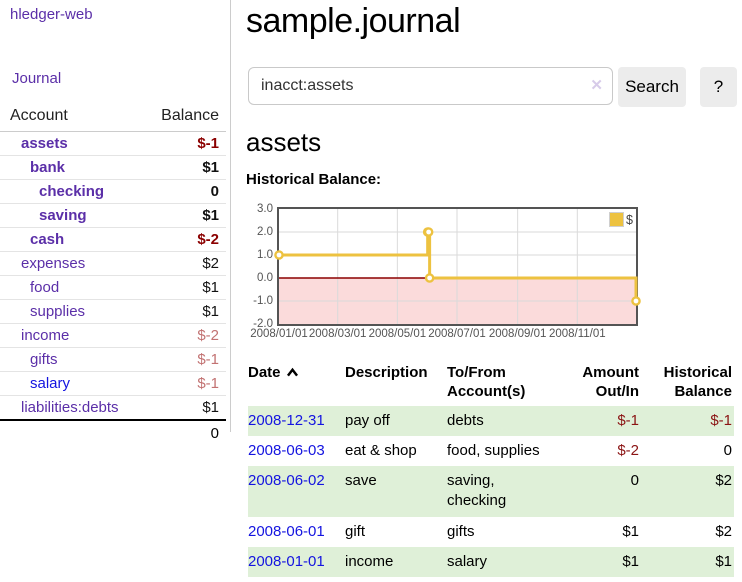  Describe the element at coordinates (577, 334) in the screenshot. I see `x-axis-tick: 2008/11/01` at that location.